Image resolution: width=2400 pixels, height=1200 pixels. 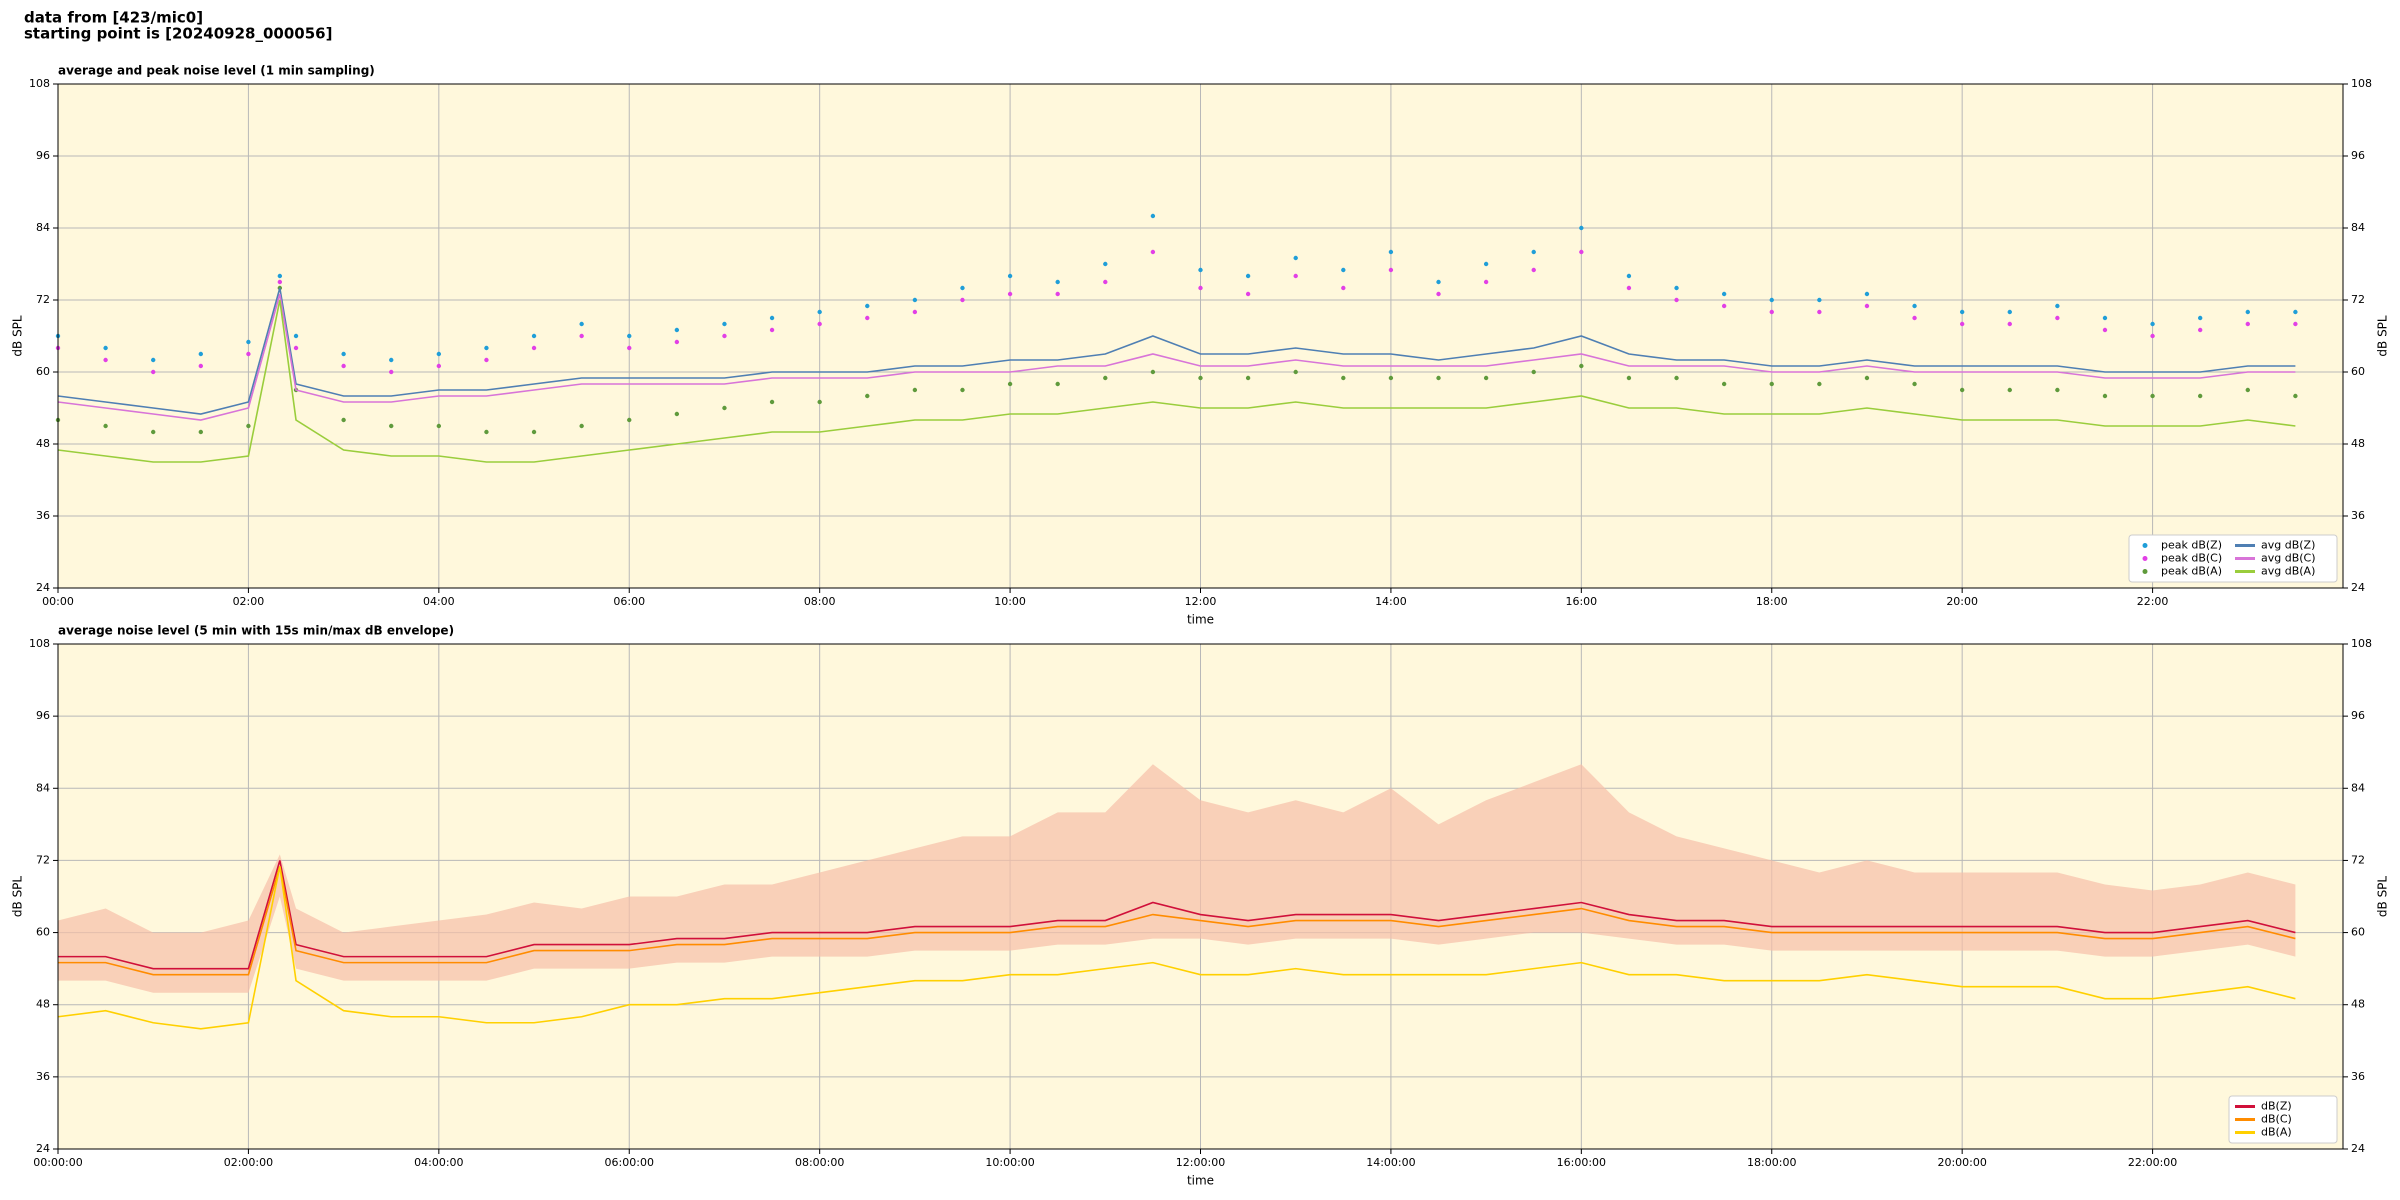 What do you see at coordinates (2152, 1162) in the screenshot?
I see `x-tick-label: 22:00:00` at bounding box center [2152, 1162].